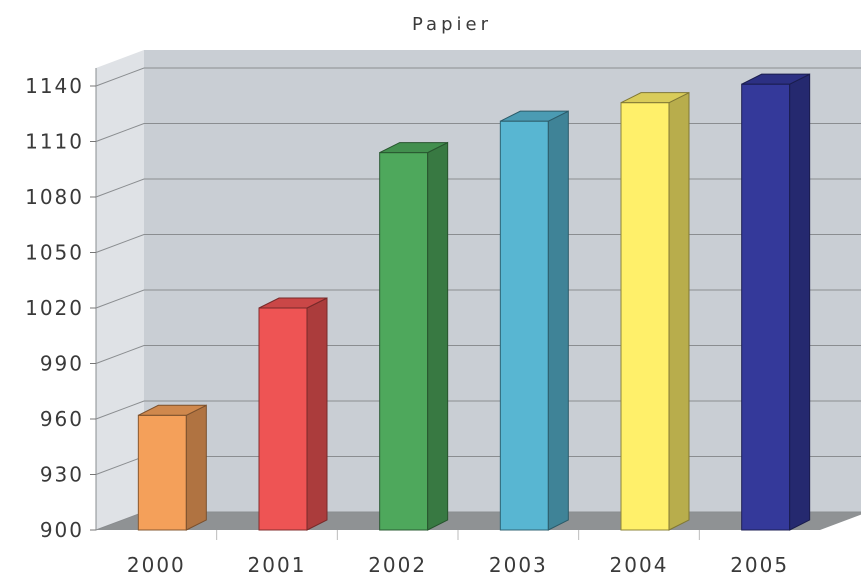  I want to click on y-tick-label: 1140, so click(54, 86).